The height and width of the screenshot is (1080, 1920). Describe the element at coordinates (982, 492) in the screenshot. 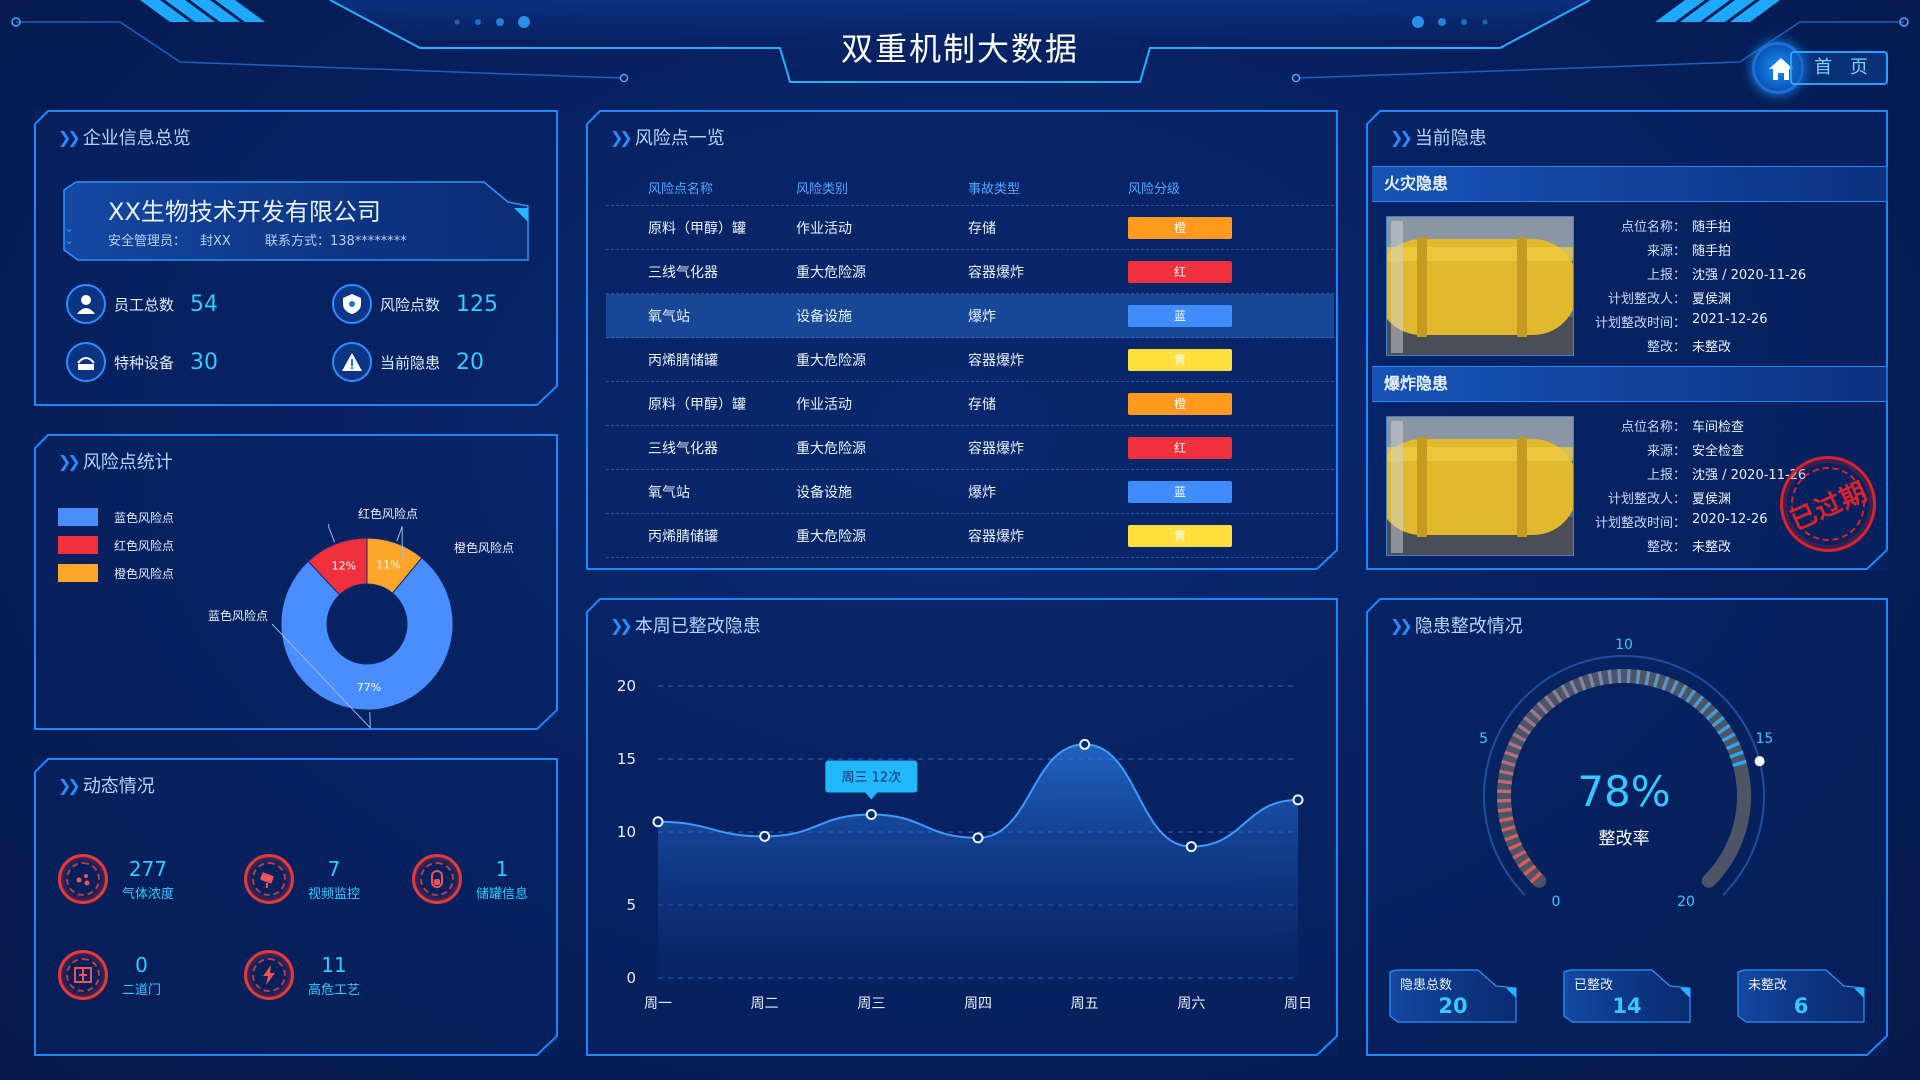

I see `cell-accident: 爆炸` at that location.